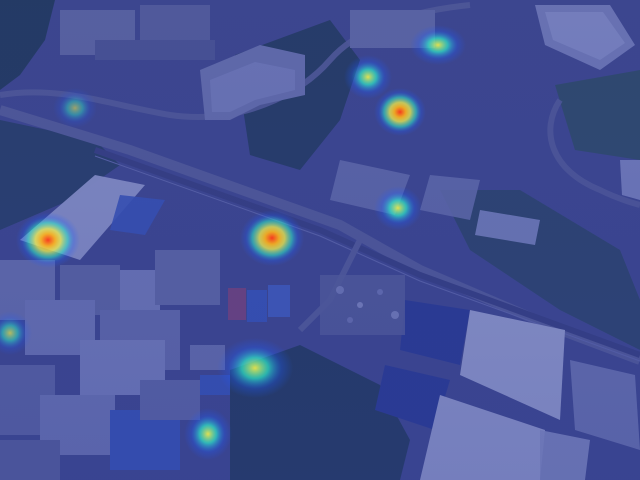 The width and height of the screenshot is (640, 480). What do you see at coordinates (16, 333) in the screenshot?
I see `heat-spot-left-edge` at bounding box center [16, 333].